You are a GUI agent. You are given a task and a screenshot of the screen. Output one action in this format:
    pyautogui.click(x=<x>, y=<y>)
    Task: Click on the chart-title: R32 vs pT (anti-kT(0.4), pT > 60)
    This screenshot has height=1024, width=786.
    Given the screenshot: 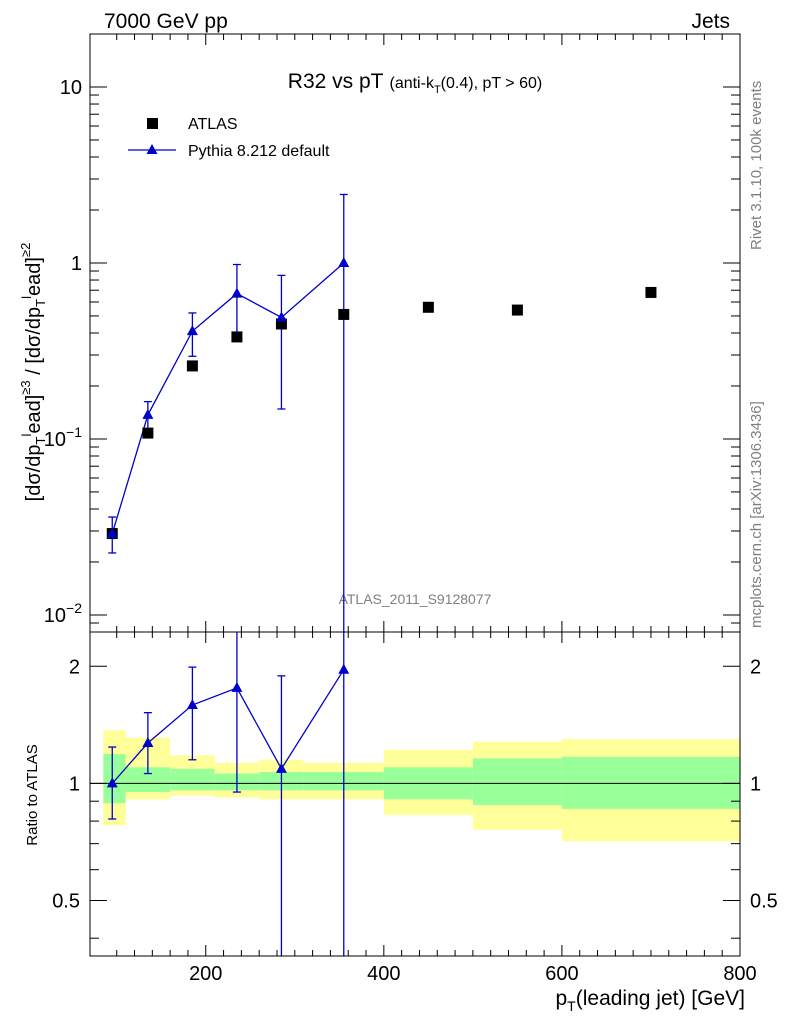 What is the action you would take?
    pyautogui.click(x=415, y=83)
    